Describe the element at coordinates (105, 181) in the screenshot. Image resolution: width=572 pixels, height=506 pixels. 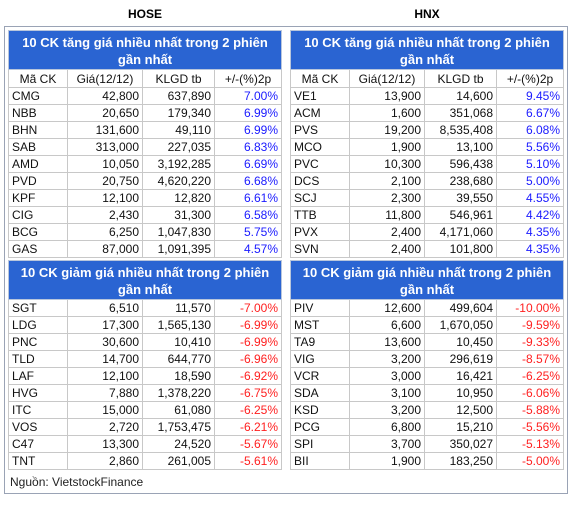
I see `cell-value: 20,750` at that location.